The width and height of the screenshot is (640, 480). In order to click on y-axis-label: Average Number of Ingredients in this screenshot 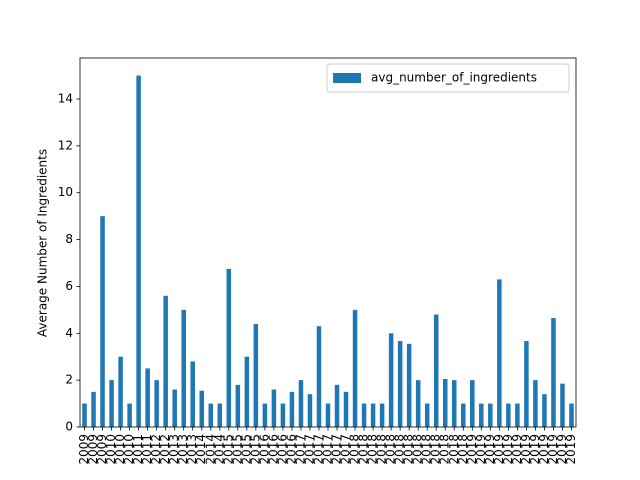, I will do `click(43, 243)`.